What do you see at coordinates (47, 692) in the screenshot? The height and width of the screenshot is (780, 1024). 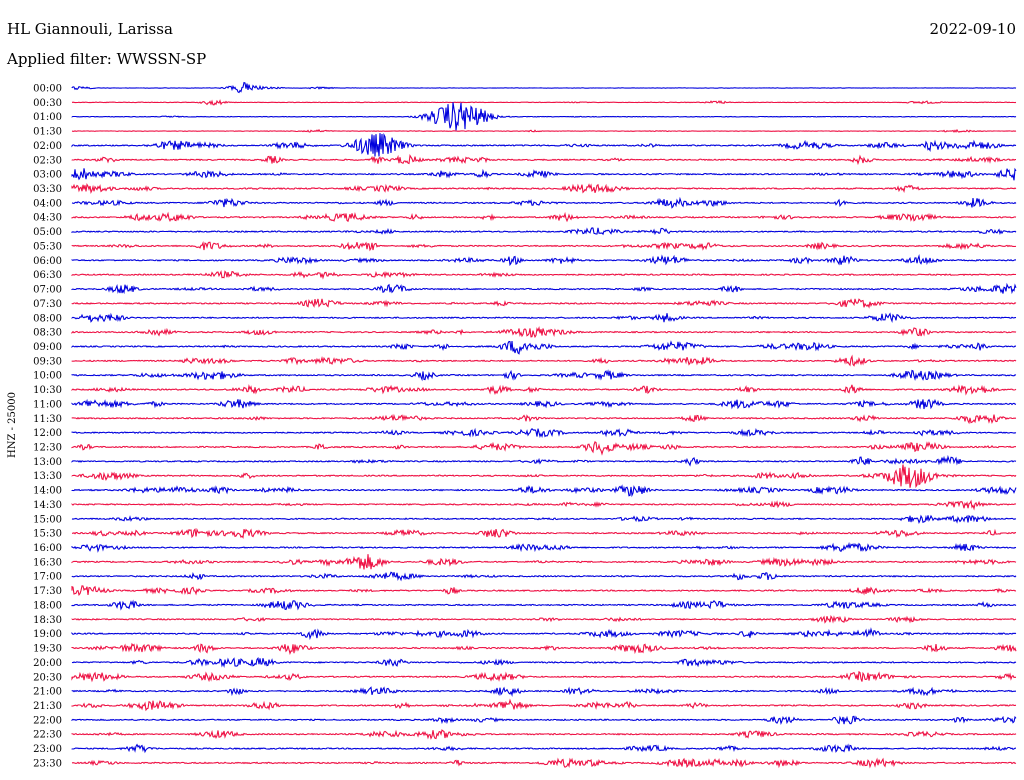 I see `row-time-label: 21:00` at bounding box center [47, 692].